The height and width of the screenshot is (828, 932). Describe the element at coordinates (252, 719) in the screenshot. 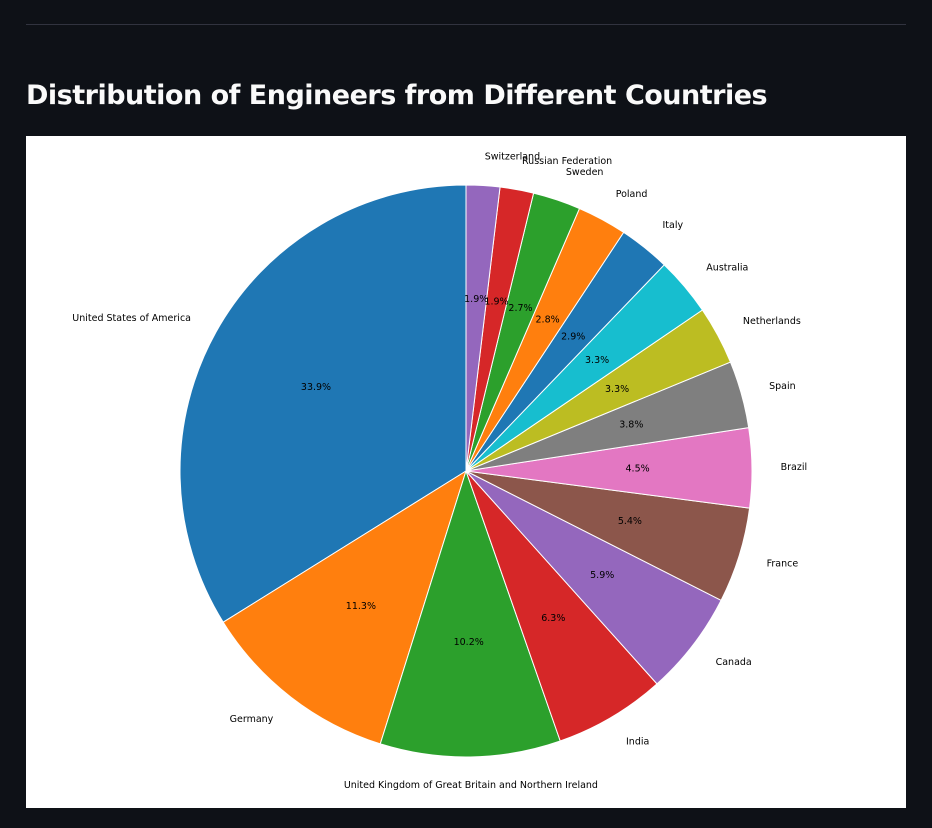

I see `country-label-germany: Germany` at that location.